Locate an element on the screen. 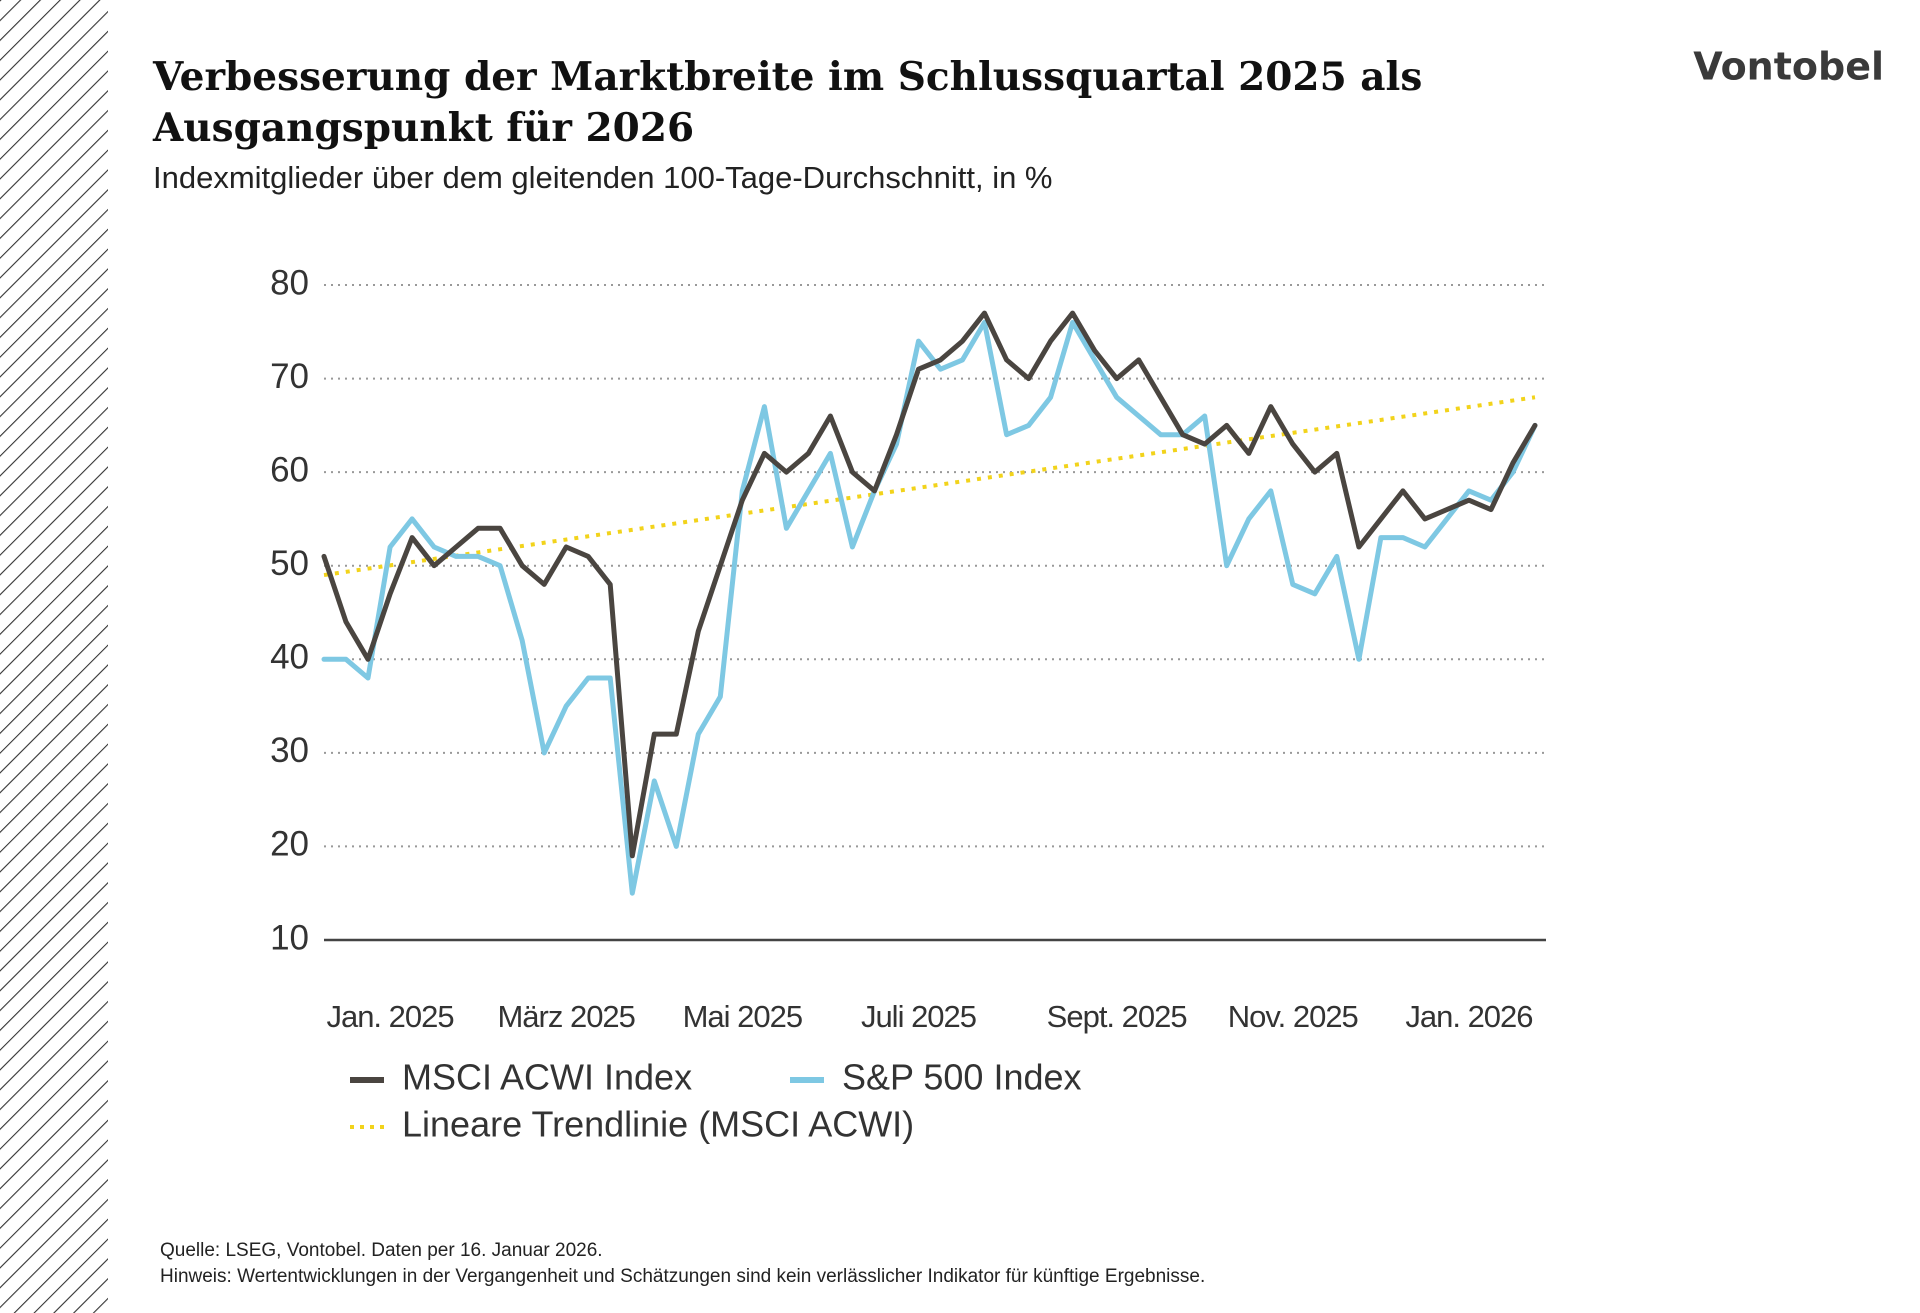  x-tick-label: Mai 2025 is located at coordinates (743, 1016).